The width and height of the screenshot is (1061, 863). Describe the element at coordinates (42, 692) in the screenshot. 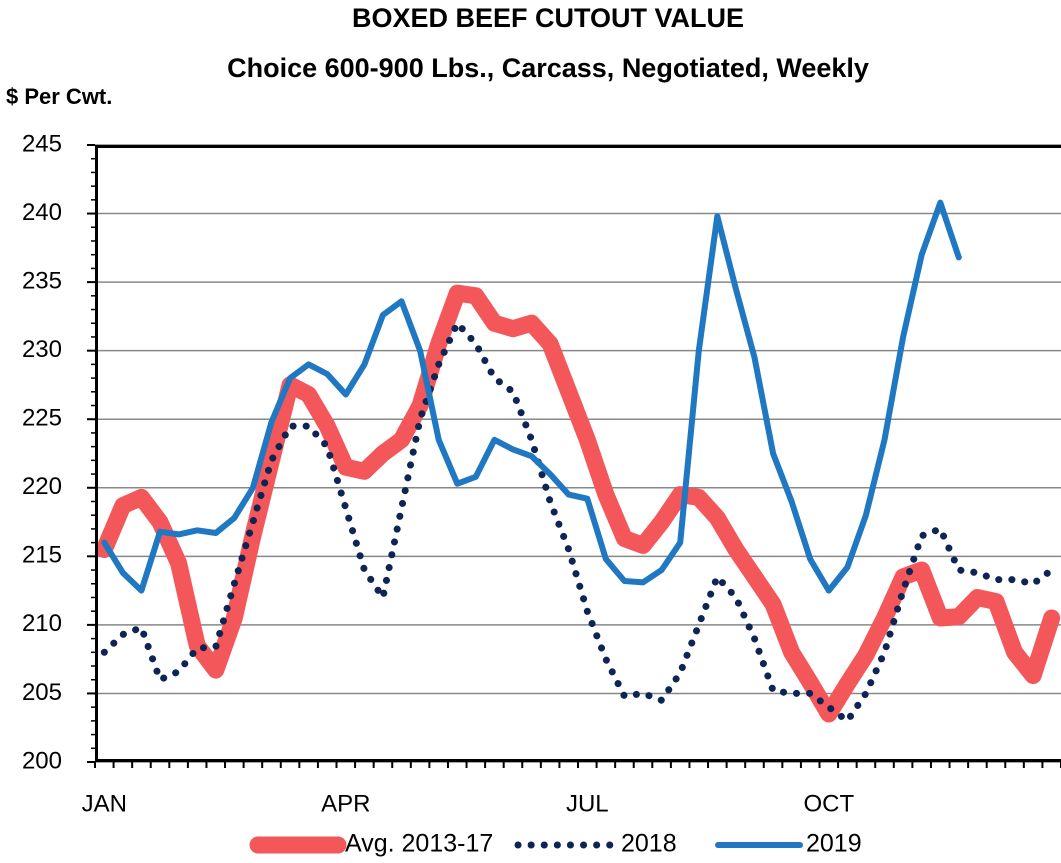

I see `y-tick-label: 205` at that location.